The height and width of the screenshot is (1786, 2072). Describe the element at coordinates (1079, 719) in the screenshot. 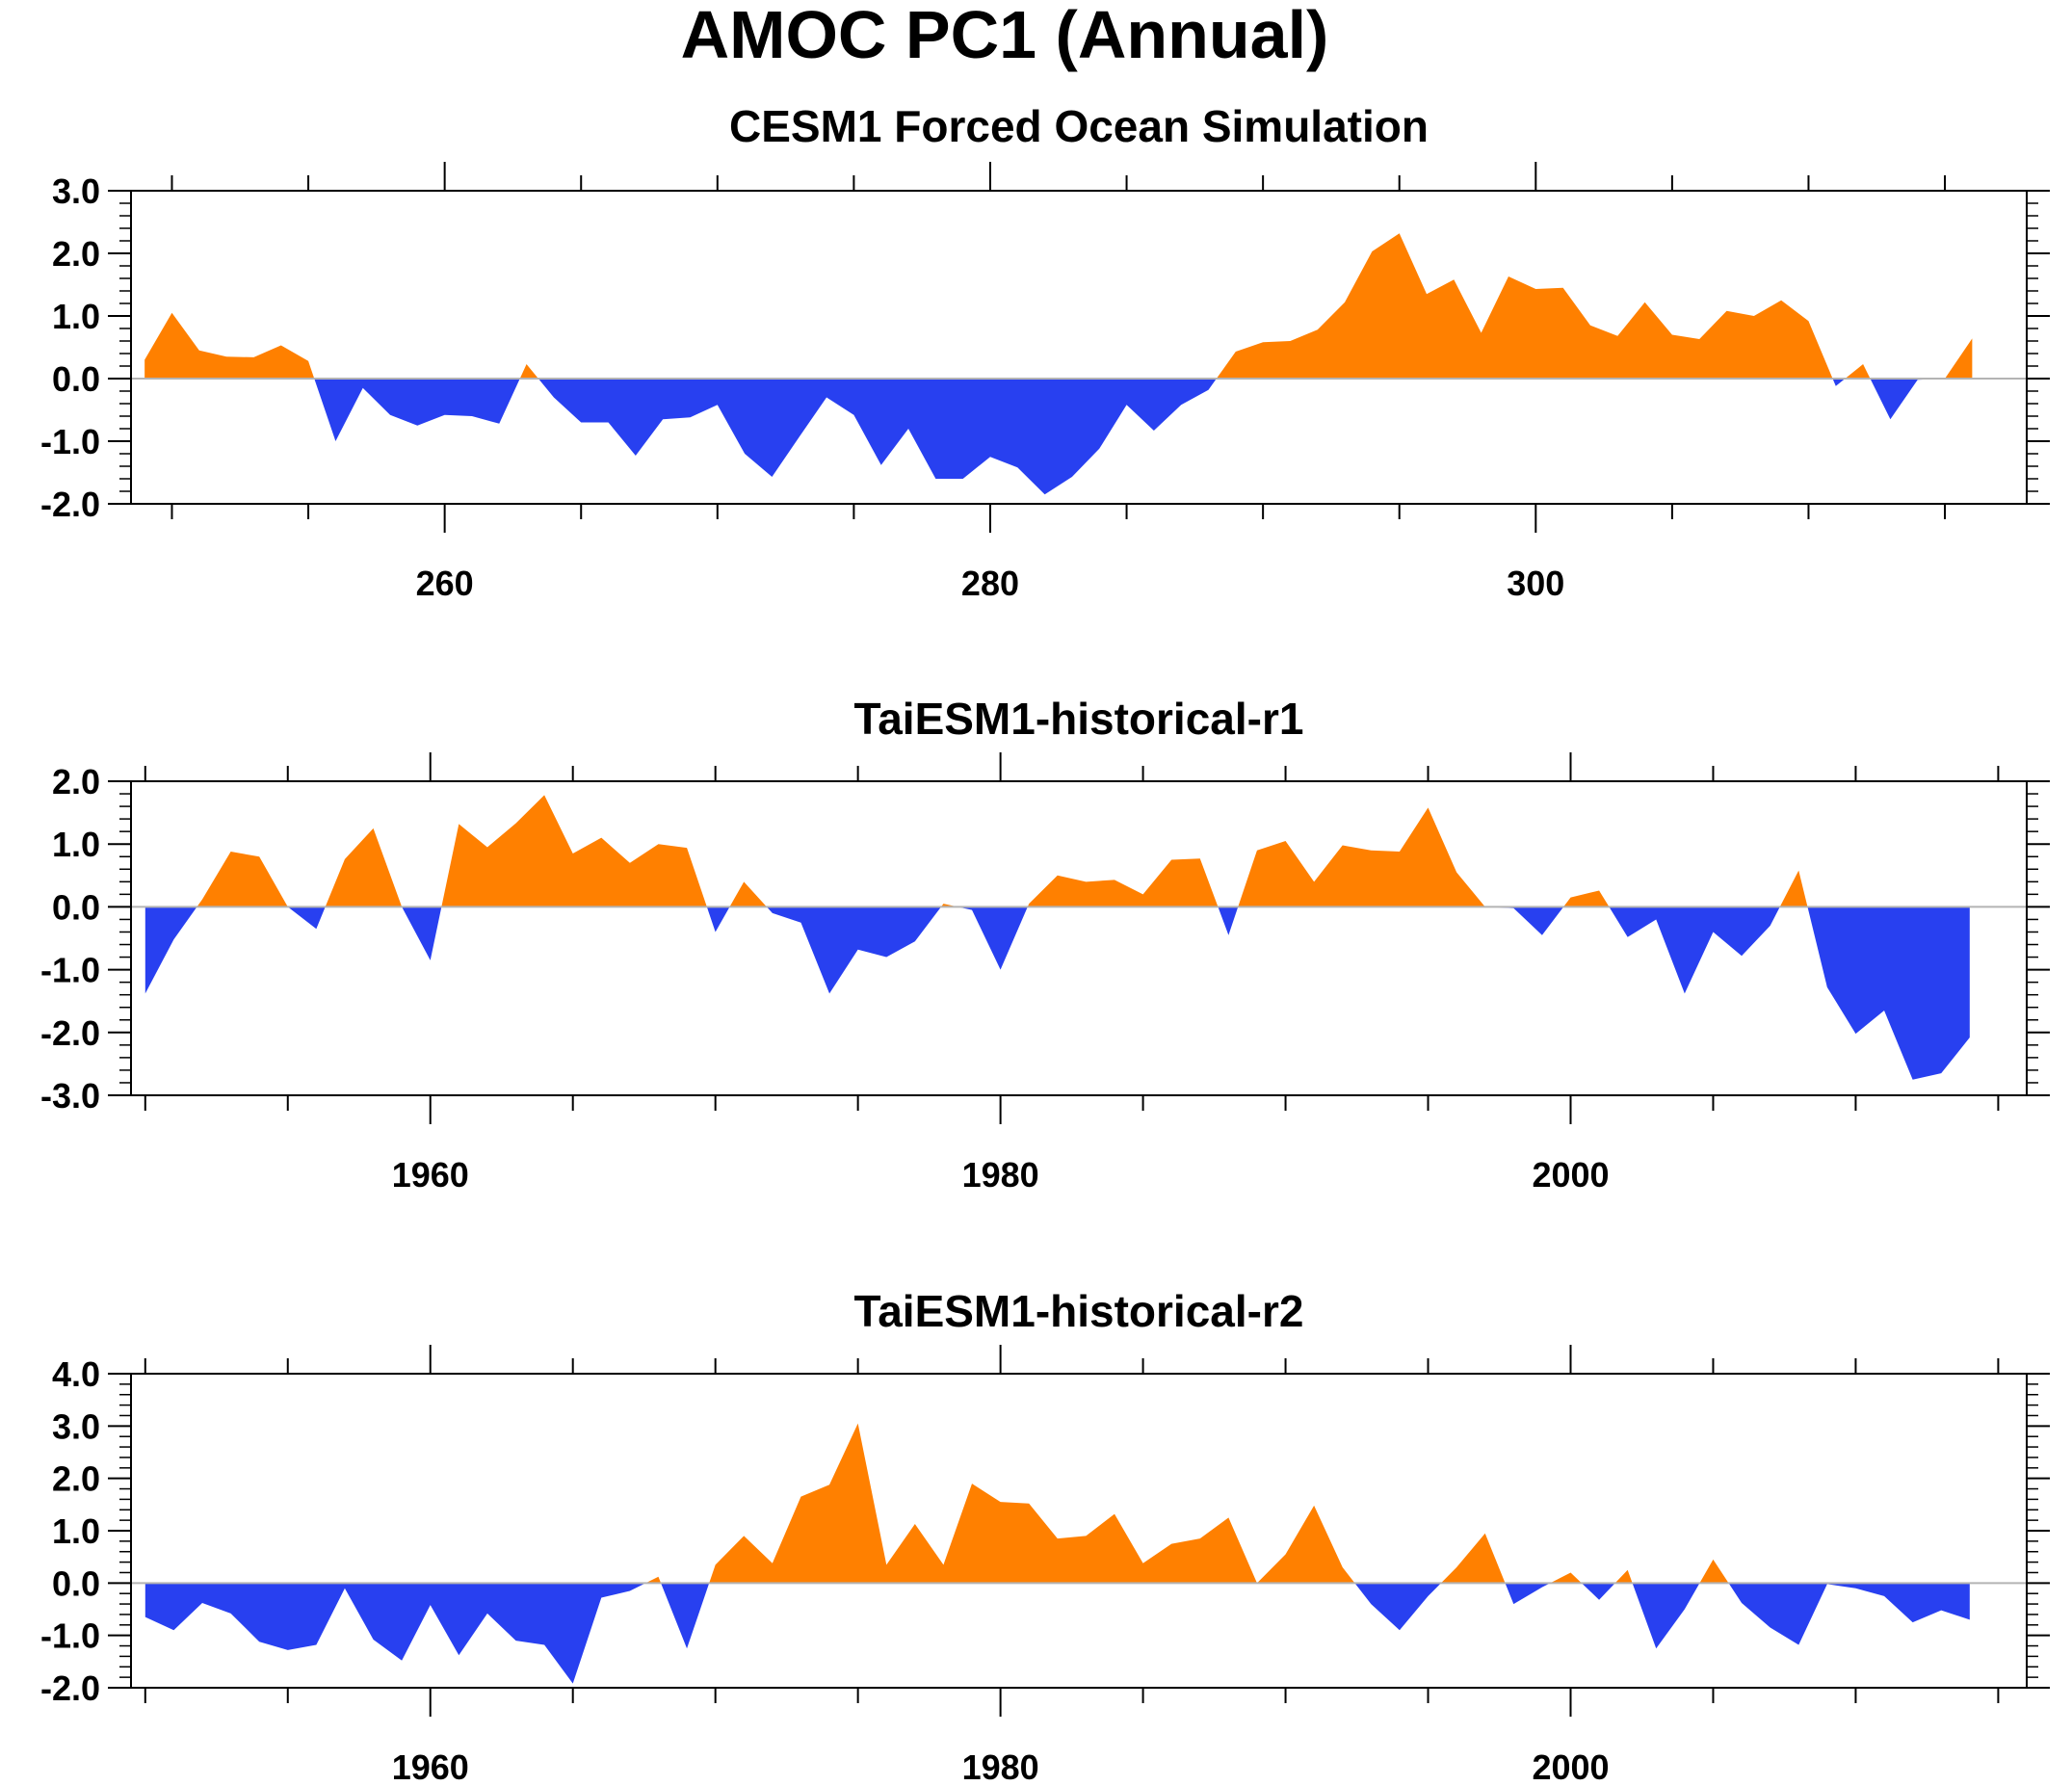

I see `panel-title: TaiESM1-historical-r1` at that location.